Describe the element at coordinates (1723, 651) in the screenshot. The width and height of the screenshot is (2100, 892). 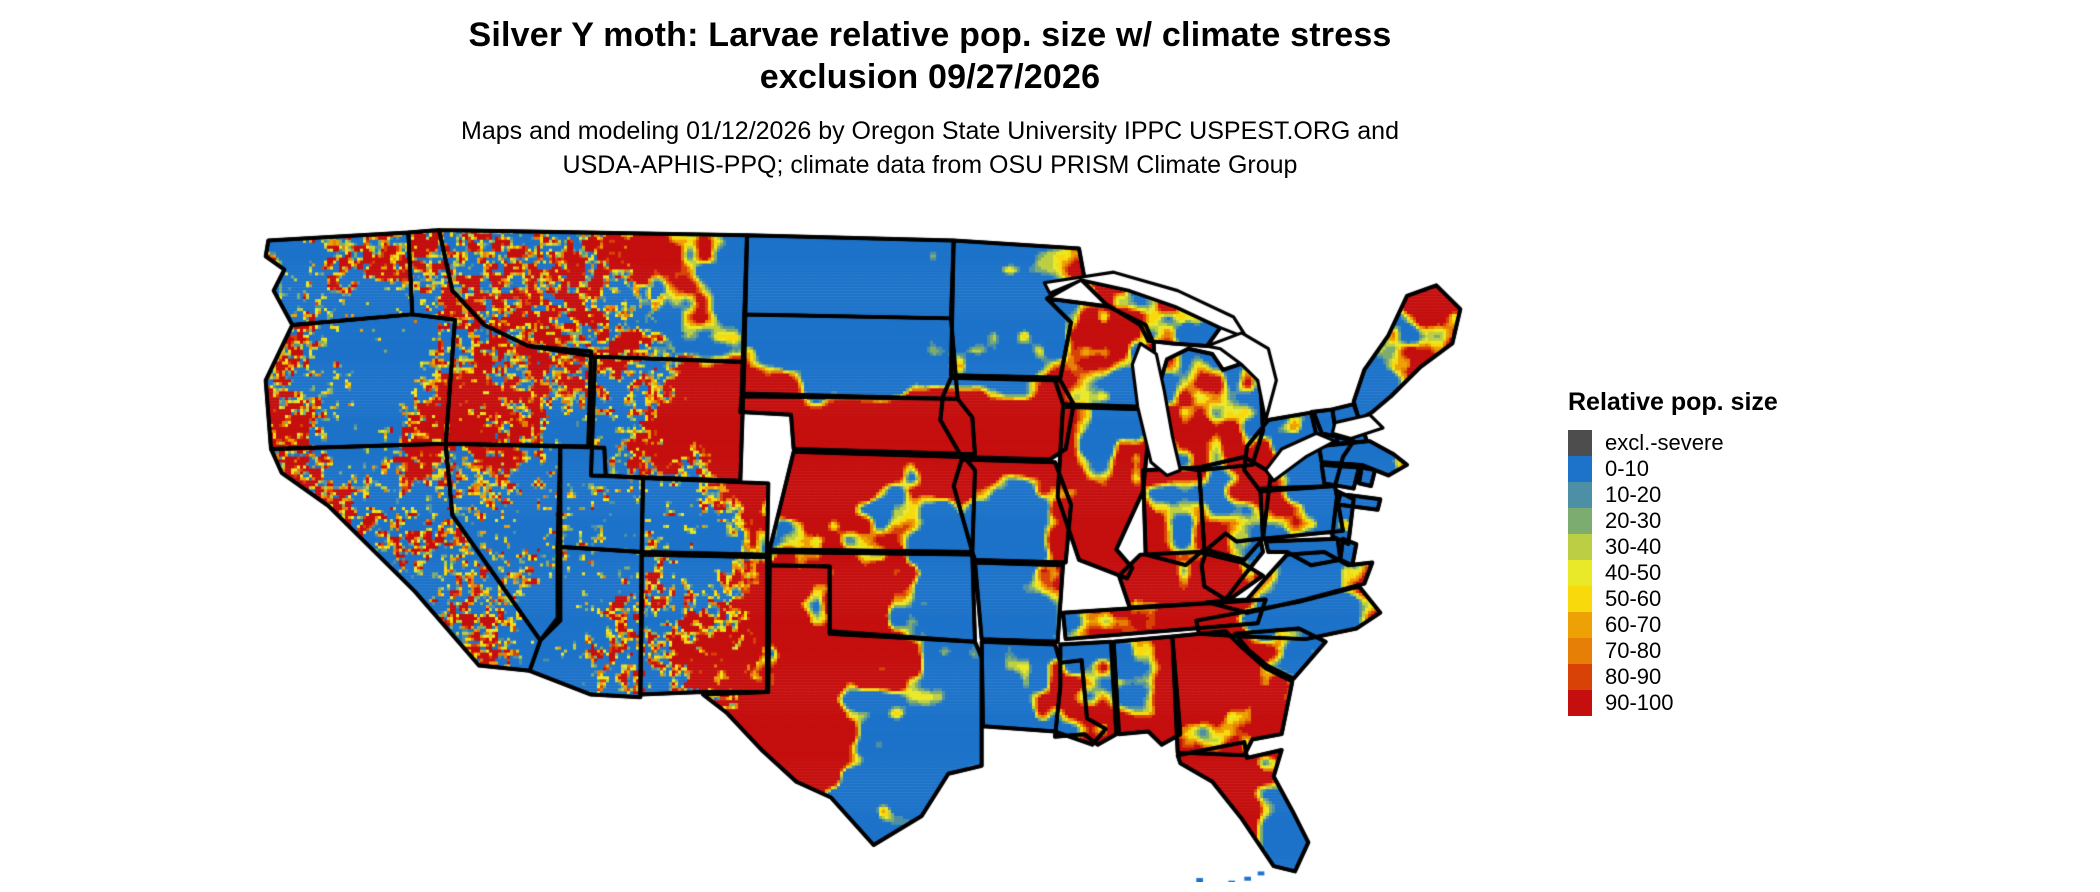
I see `legend-item: 70-80` at that location.